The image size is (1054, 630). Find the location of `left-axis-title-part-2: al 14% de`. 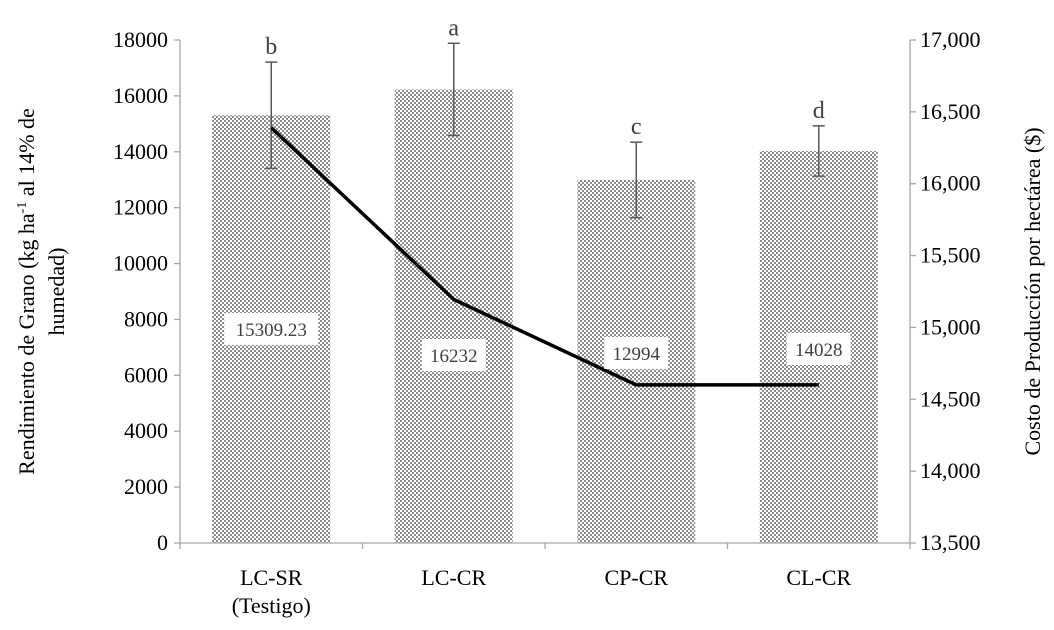

left-axis-title-part-2: al 14% de is located at coordinates (26, 154).